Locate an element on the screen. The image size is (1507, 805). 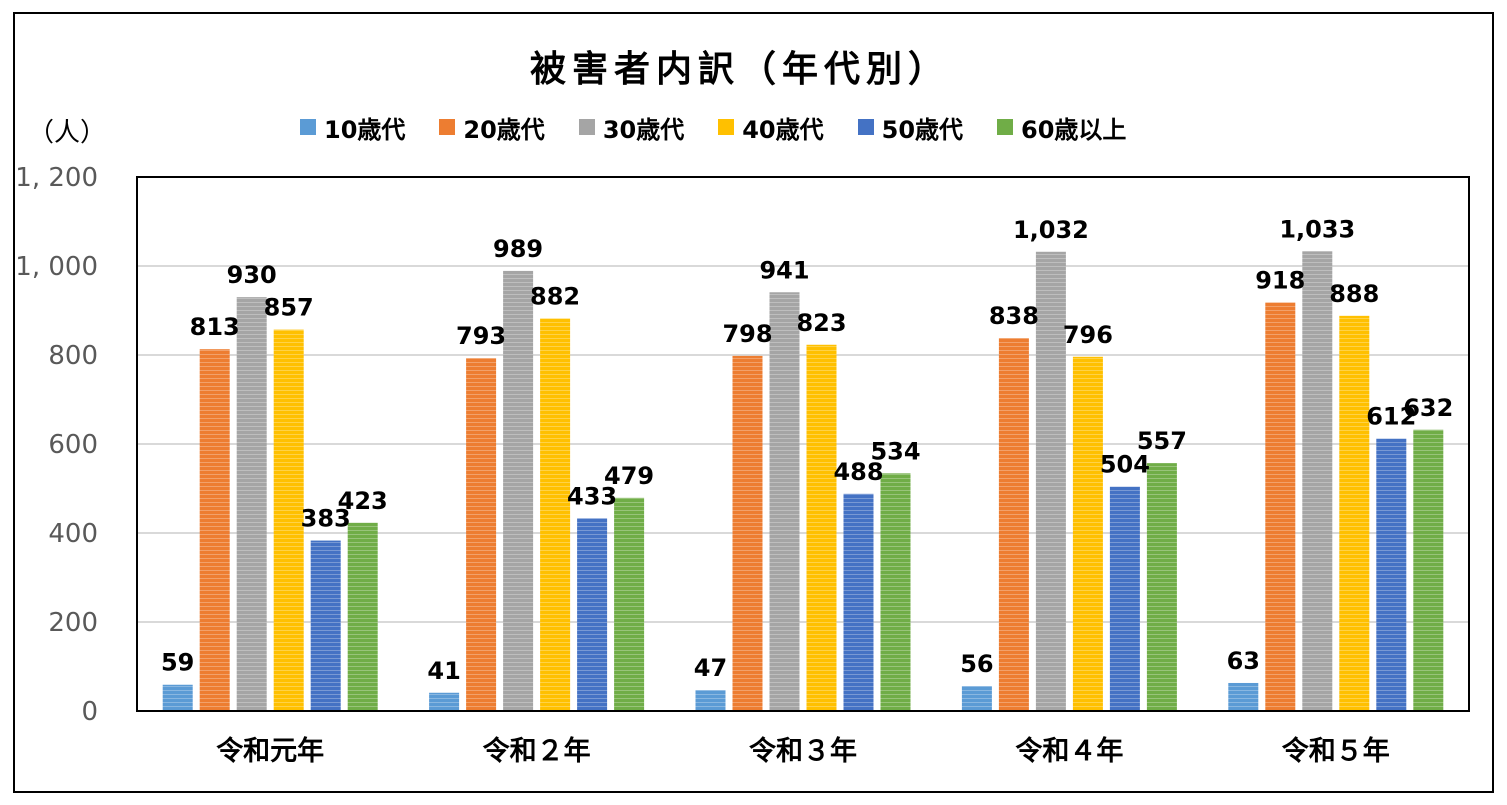
y-axis-unit-label: （人） is located at coordinates (67, 133).